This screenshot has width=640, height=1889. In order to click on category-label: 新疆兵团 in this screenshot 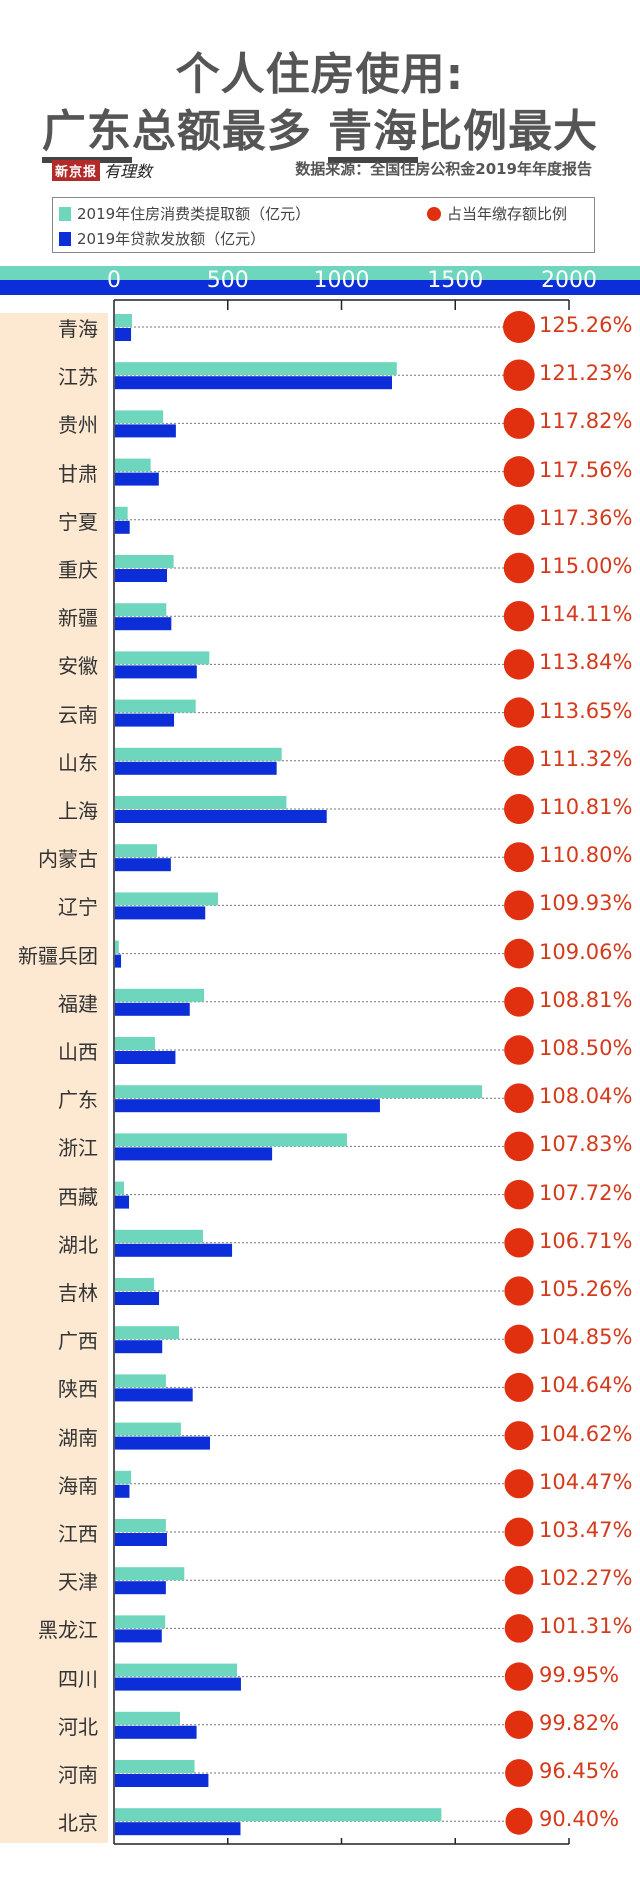, I will do `click(58, 955)`.